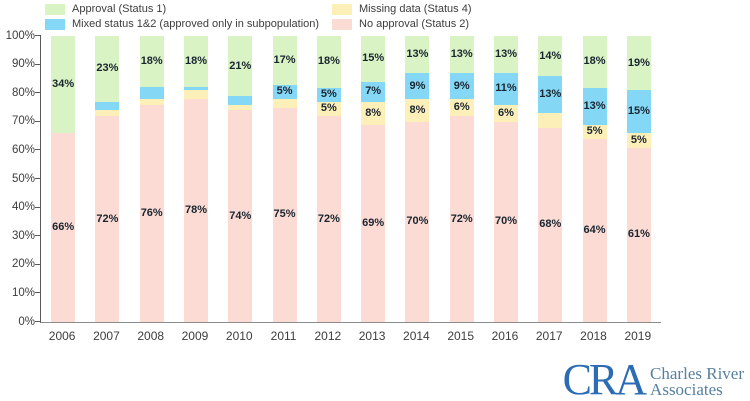  Describe the element at coordinates (461, 336) in the screenshot. I see `x-label-2015: 2015` at that location.